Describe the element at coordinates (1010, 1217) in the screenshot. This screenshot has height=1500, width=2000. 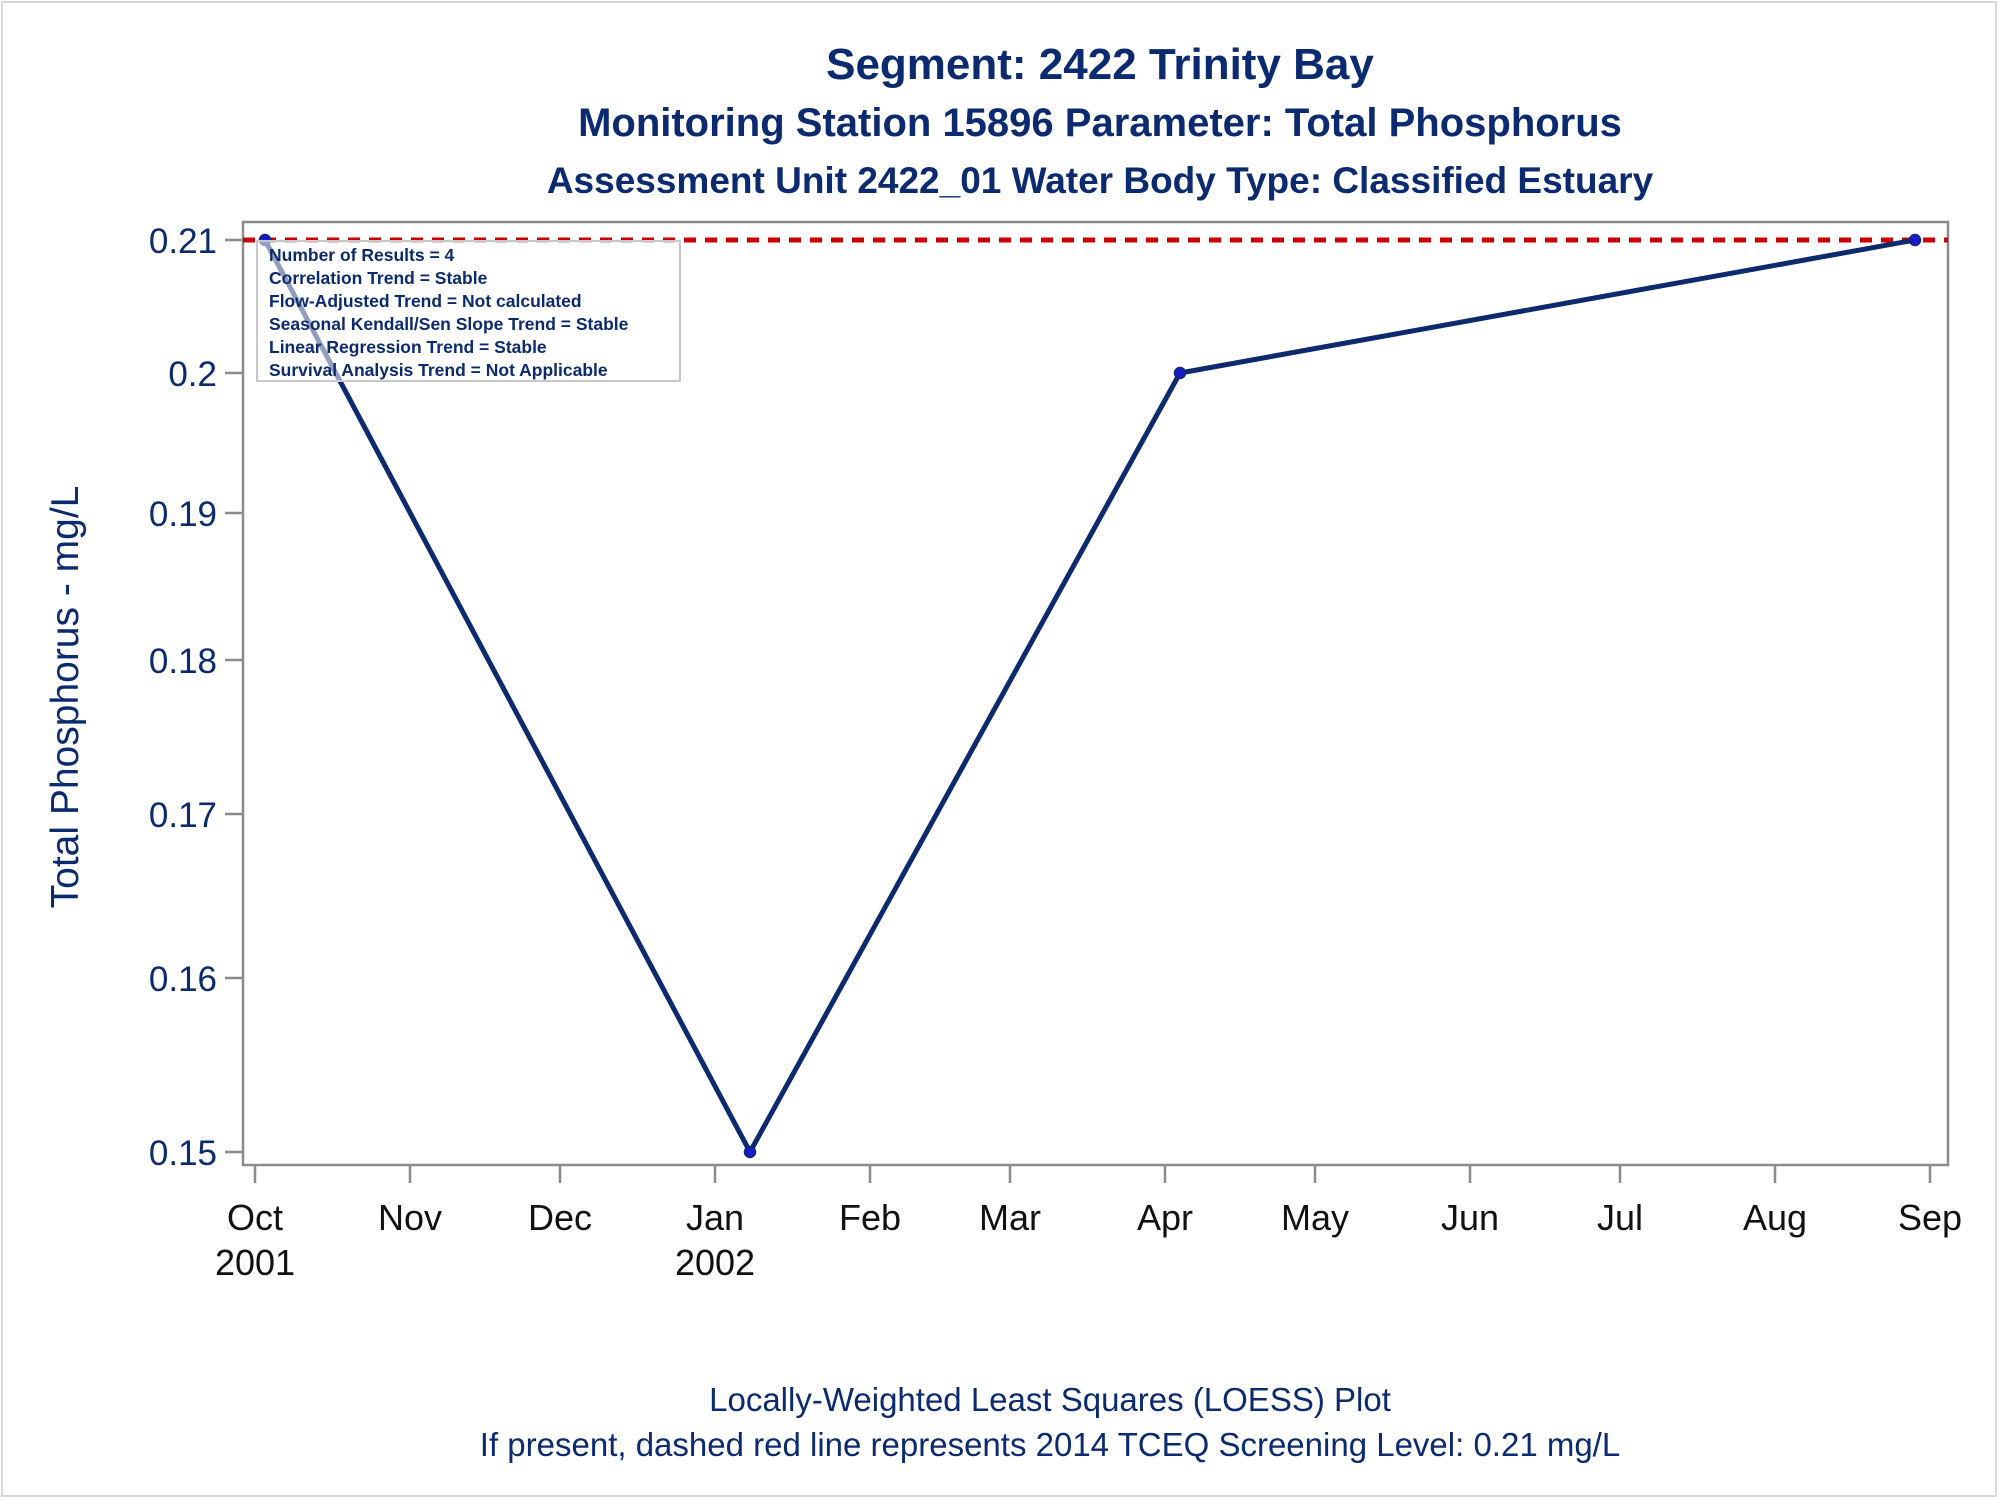
I see `x-tick-label: Mar` at that location.